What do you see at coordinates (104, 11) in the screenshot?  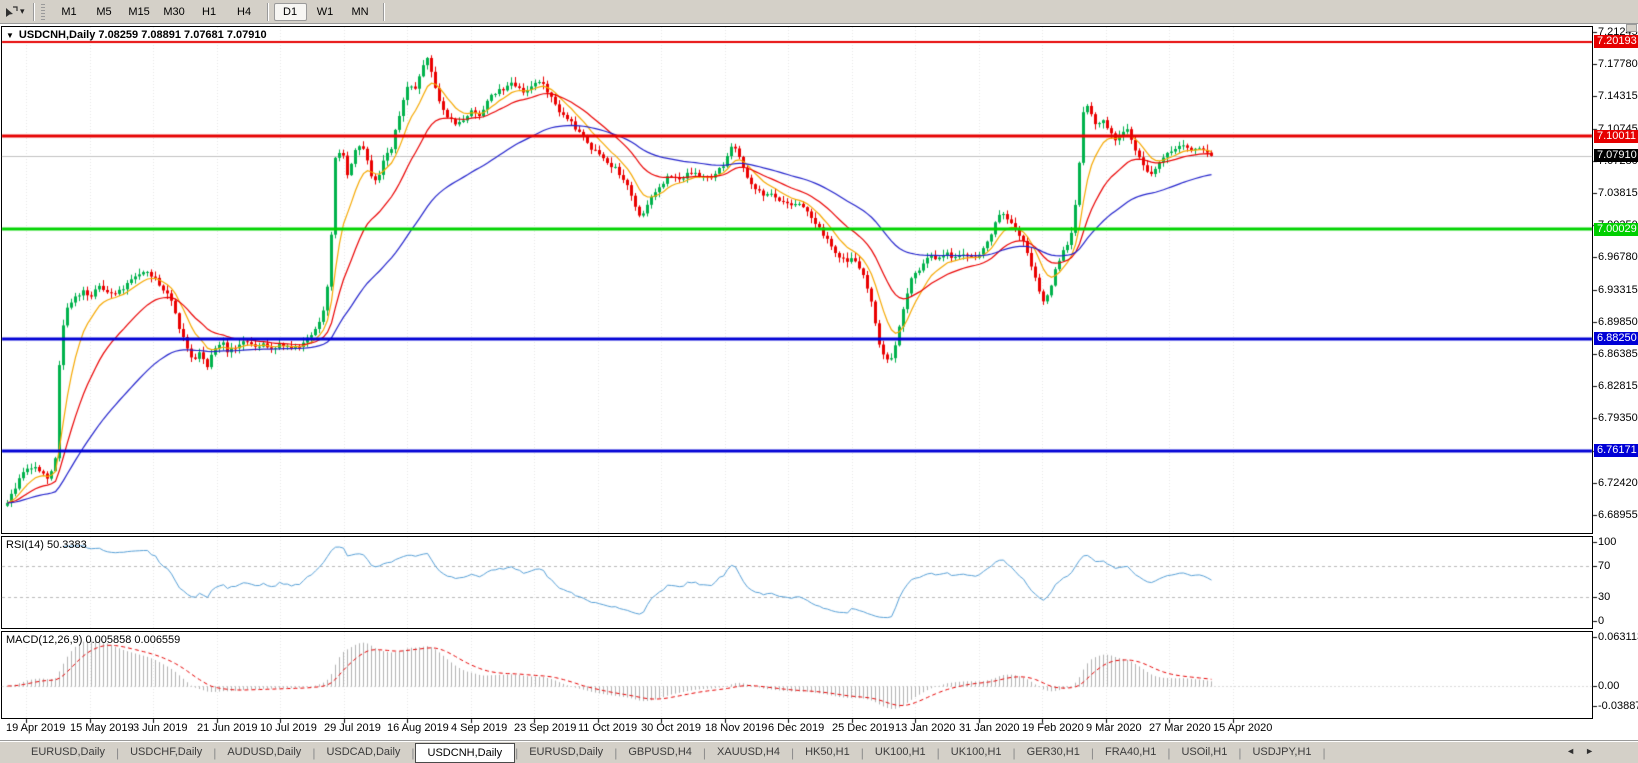 I see `timeframe-m5: M5` at bounding box center [104, 11].